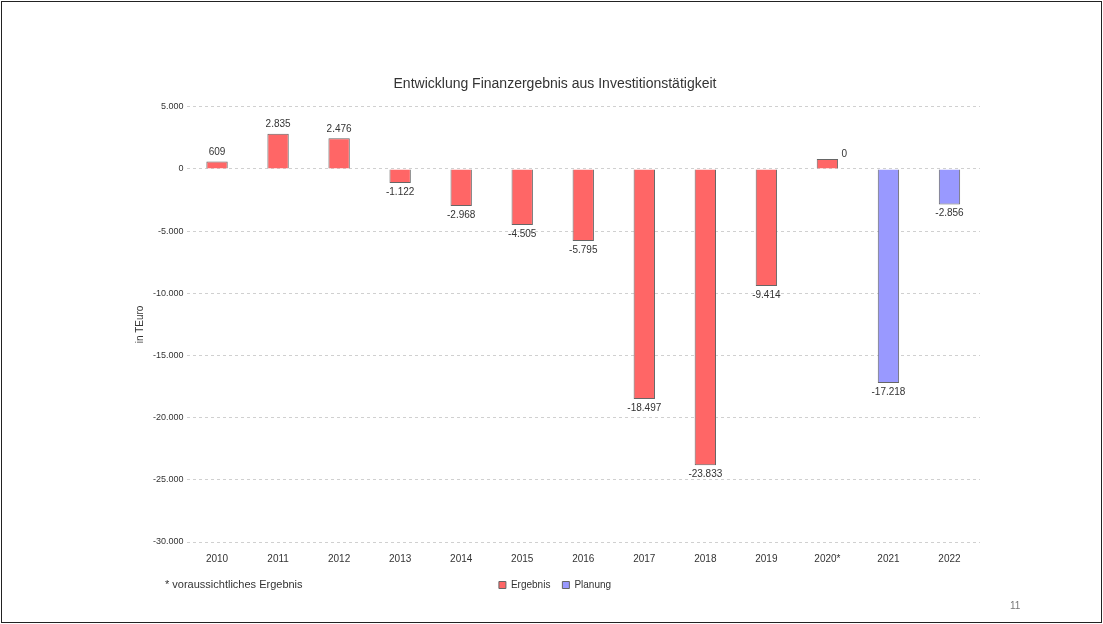  I want to click on y-tick-label: -15.000, so click(168, 354).